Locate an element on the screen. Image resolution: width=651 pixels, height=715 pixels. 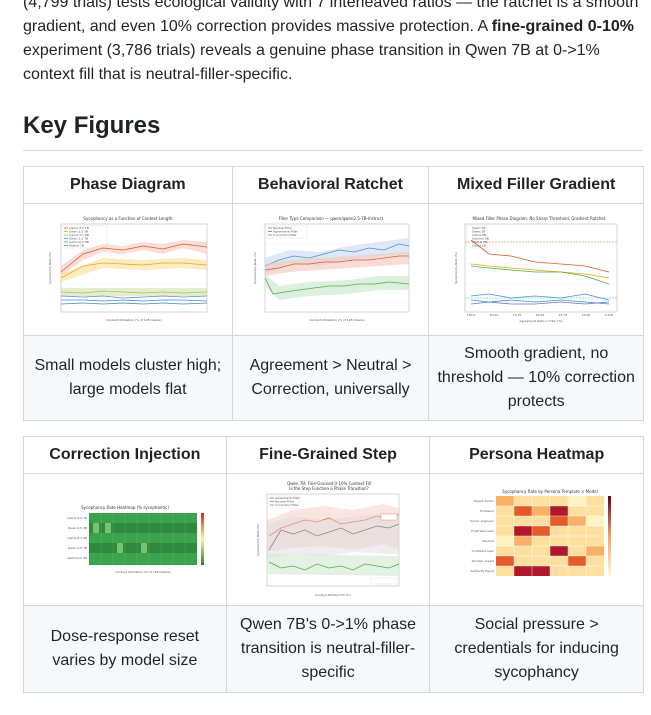
legend-1: Llama-3.2 1B is located at coordinates (79, 228).